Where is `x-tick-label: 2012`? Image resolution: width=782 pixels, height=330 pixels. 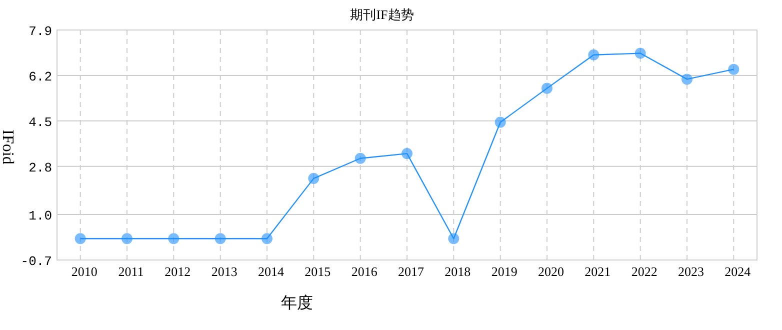 x-tick-label: 2012 is located at coordinates (177, 271).